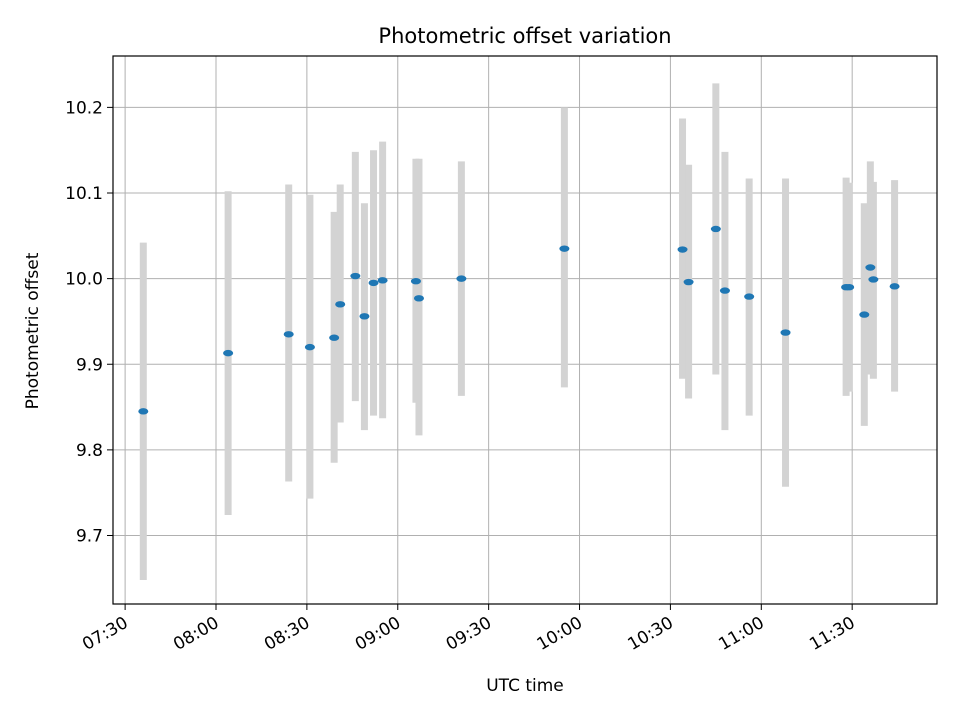 Image resolution: width=960 pixels, height=720 pixels. Describe the element at coordinates (89, 537) in the screenshot. I see `y-tick-label: 9.7` at that location.